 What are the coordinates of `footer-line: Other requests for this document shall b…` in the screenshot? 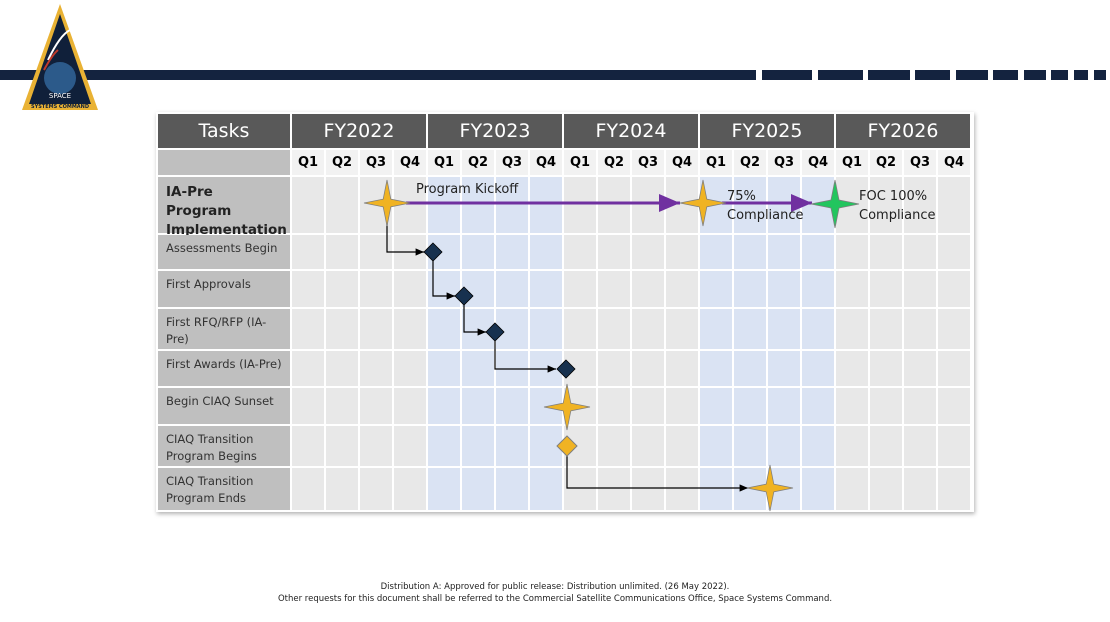 It's located at (555, 599).